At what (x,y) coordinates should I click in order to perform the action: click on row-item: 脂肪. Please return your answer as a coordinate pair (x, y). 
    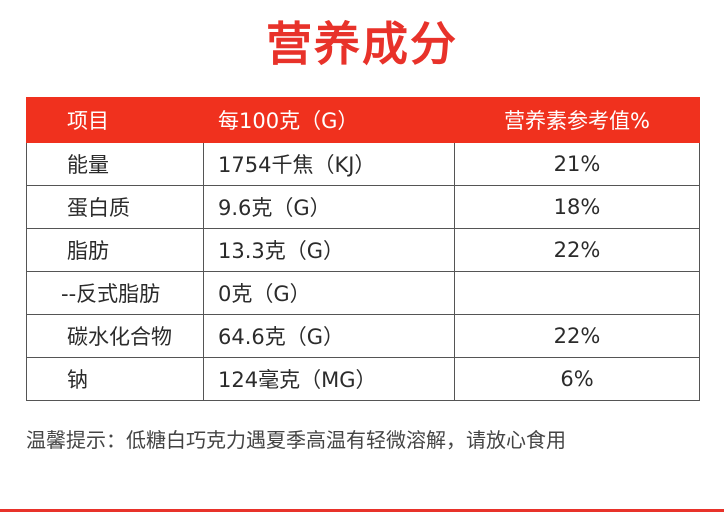
    Looking at the image, I should click on (115, 250).